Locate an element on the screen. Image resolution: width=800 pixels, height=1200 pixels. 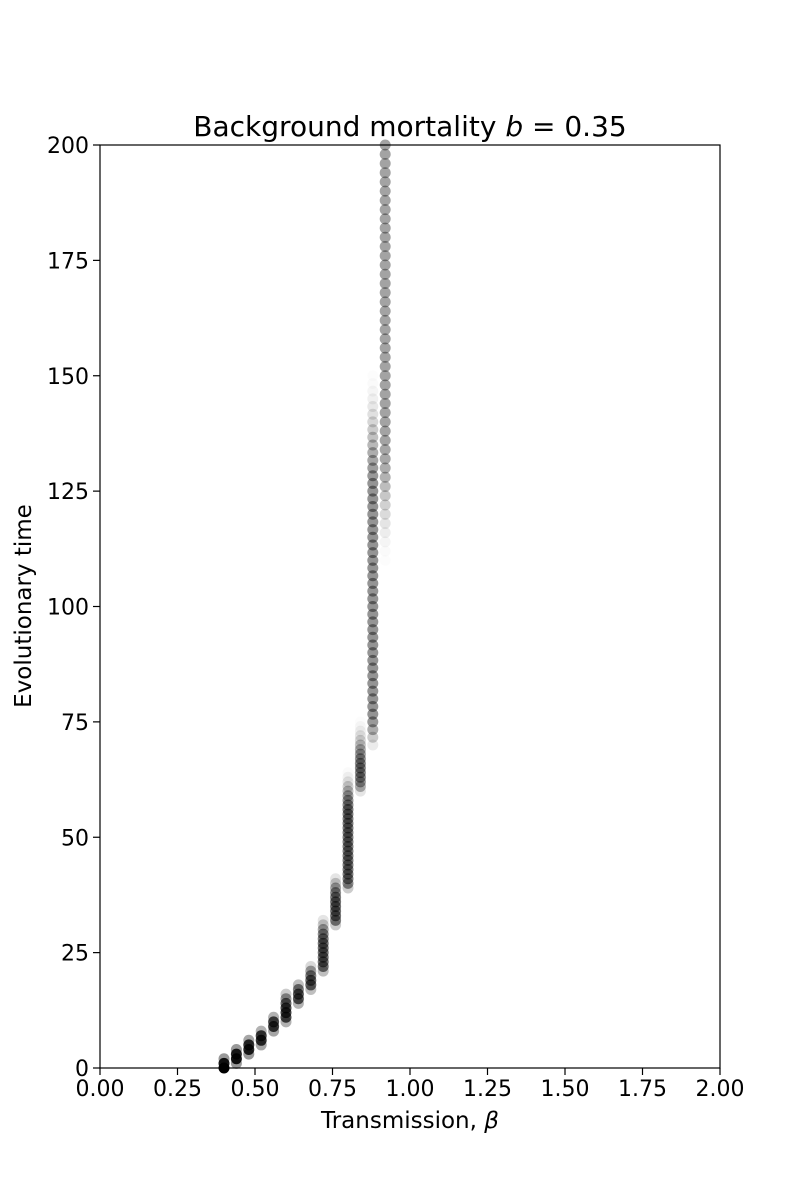
x-axis: 0.00 0.25 0.50 0.75 1.00 1.25 1.50 1.75 2.00 is located at coordinates (410, 1085).